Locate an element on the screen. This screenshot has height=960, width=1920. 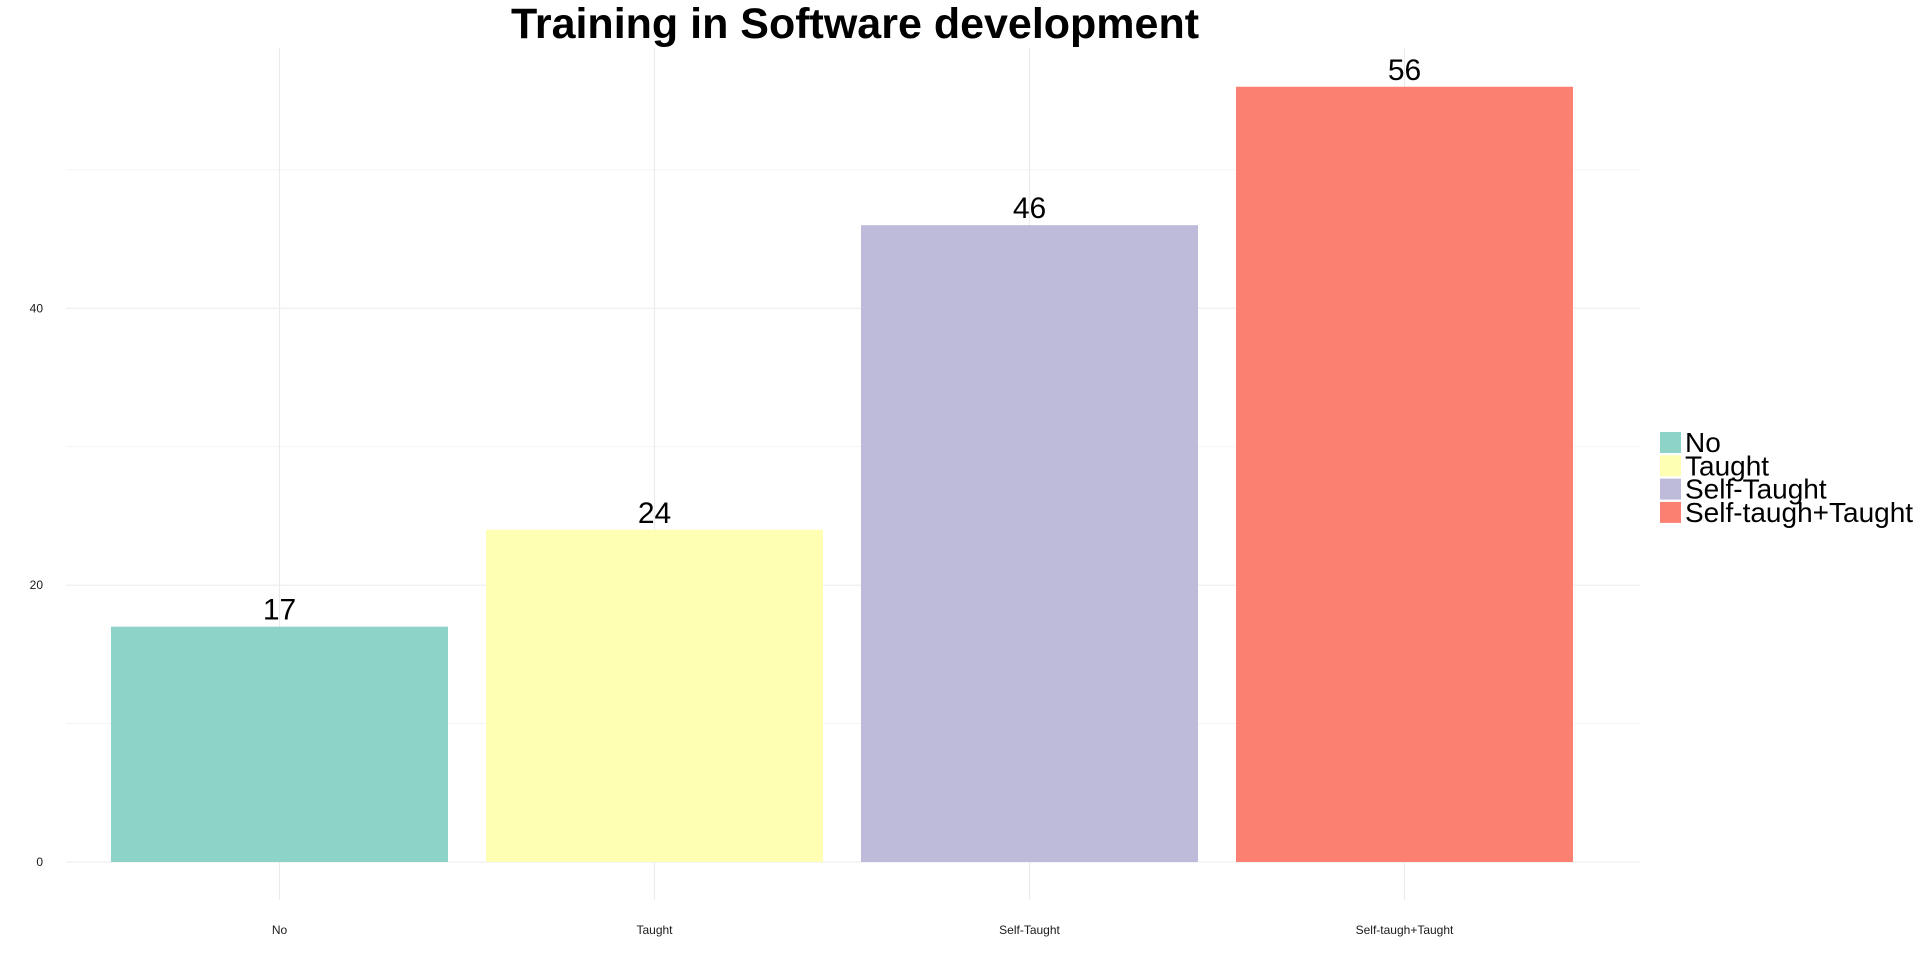
x-tick-label: Taught is located at coordinates (654, 930).